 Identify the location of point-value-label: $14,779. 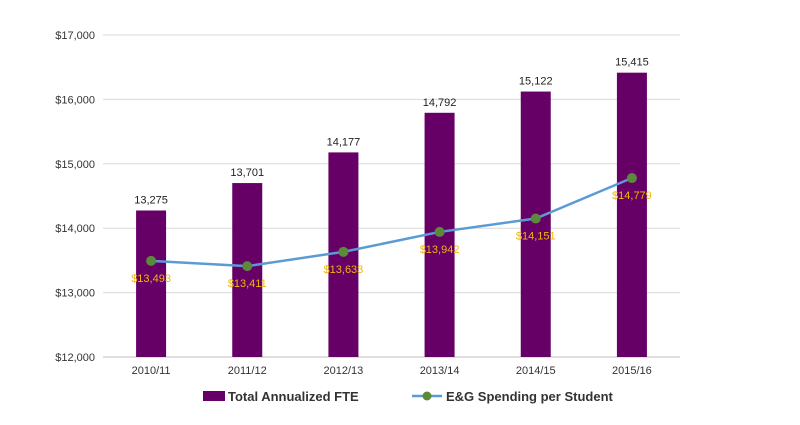
(632, 196).